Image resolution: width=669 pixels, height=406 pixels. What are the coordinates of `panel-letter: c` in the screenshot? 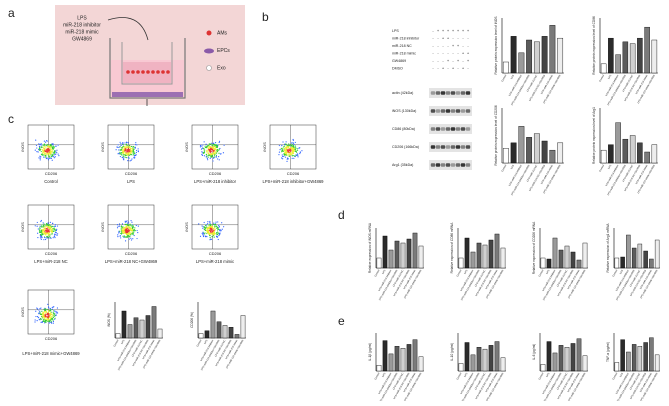 It's located at (11, 119).